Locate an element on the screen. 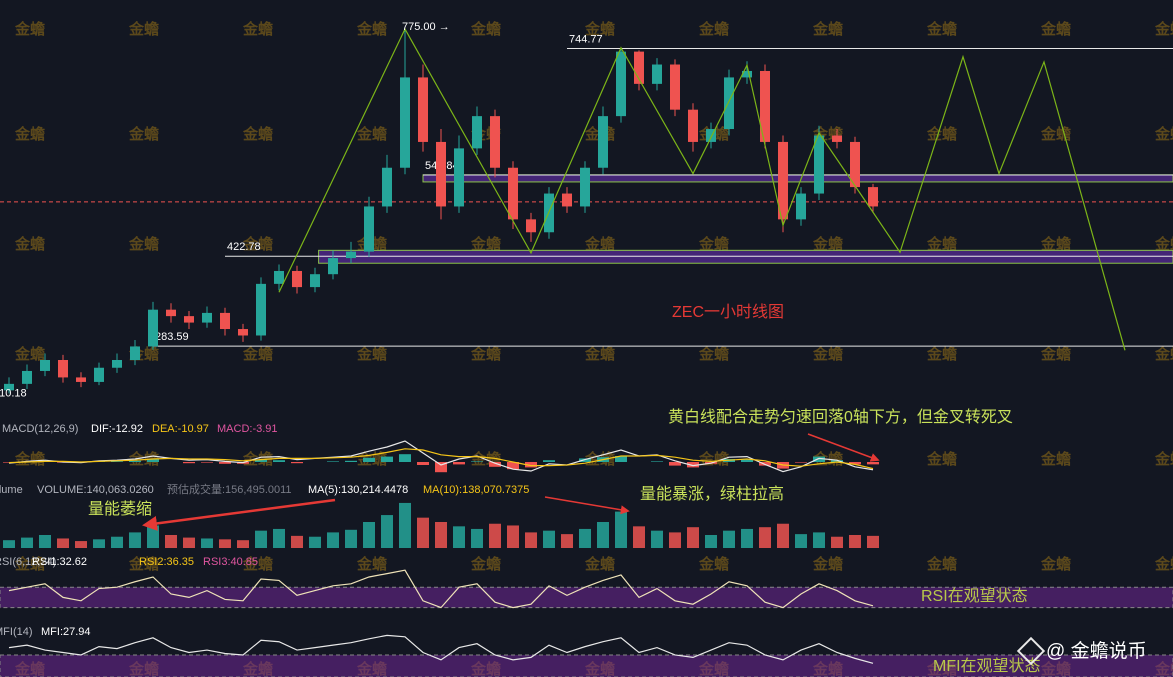 This screenshot has height=677, width=1173. legend-text: MA(5):130,214.4478 is located at coordinates (358, 490).